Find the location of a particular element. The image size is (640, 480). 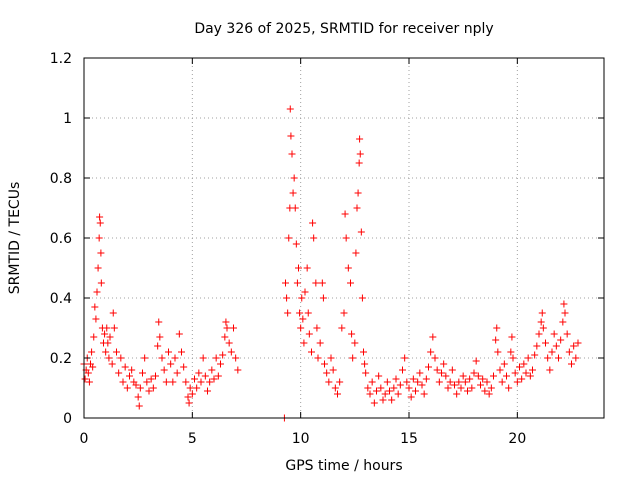

y-tick-label: 0 is located at coordinates (67, 419).